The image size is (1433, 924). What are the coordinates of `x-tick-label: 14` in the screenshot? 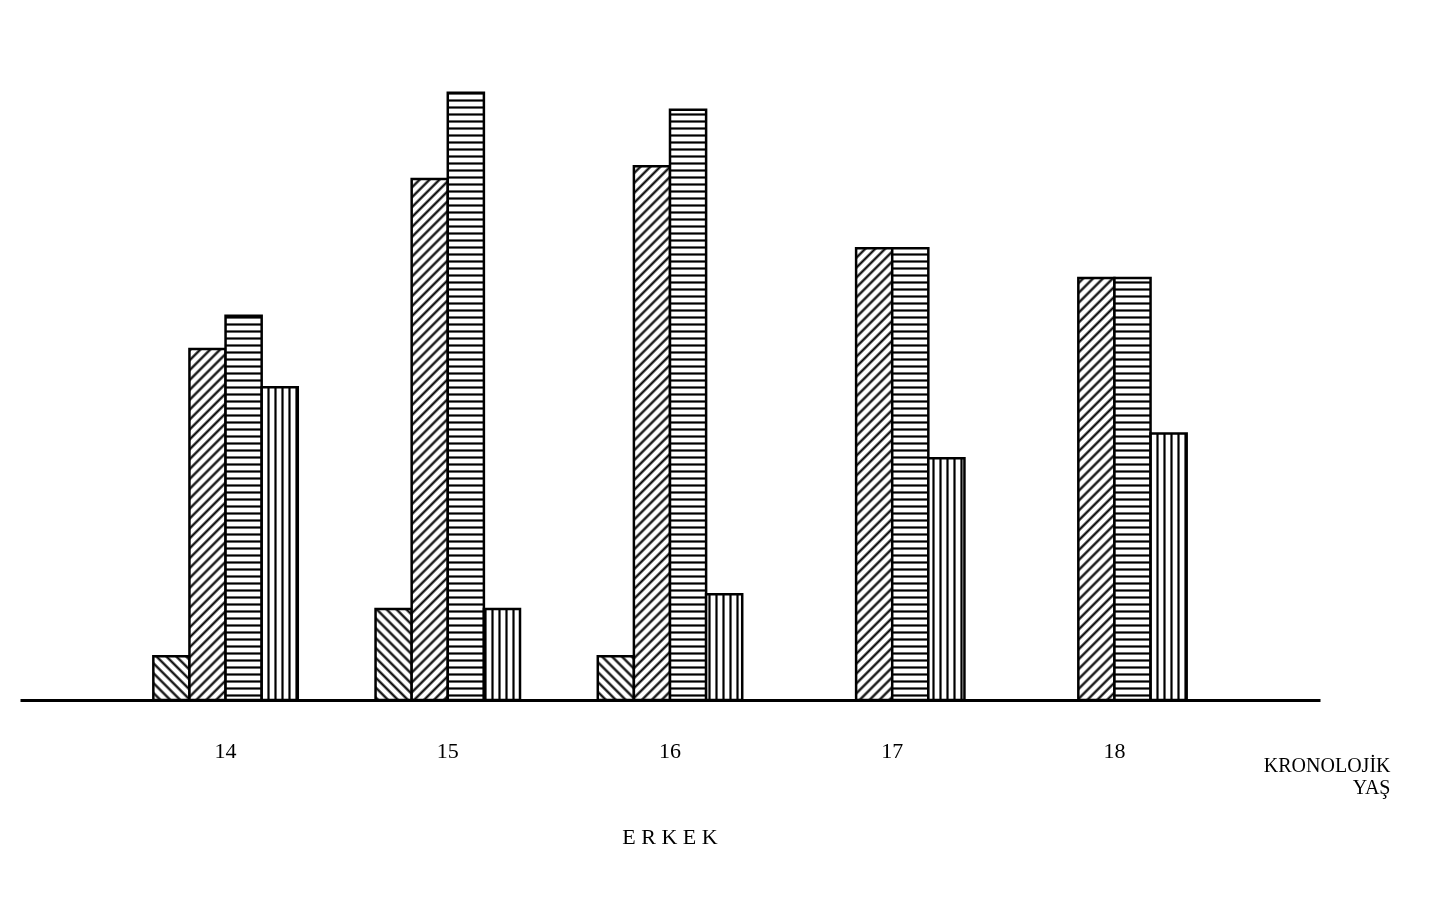 It's located at (225, 750).